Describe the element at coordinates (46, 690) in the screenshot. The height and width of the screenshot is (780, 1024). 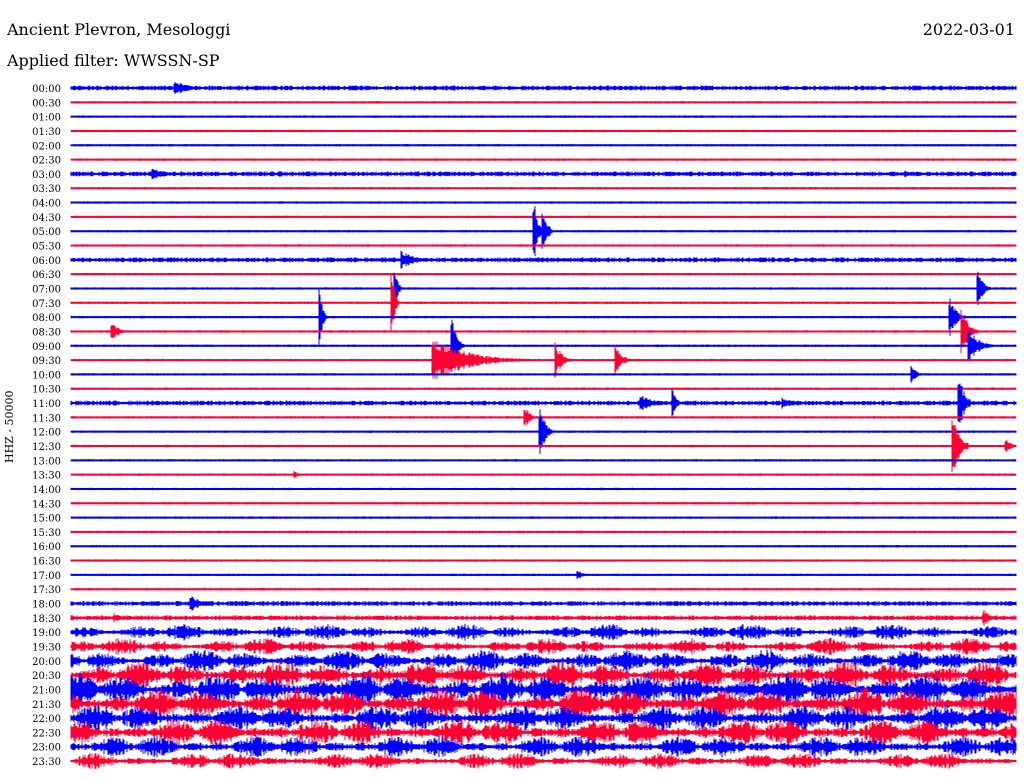
I see `row-time-label: 21:00` at that location.